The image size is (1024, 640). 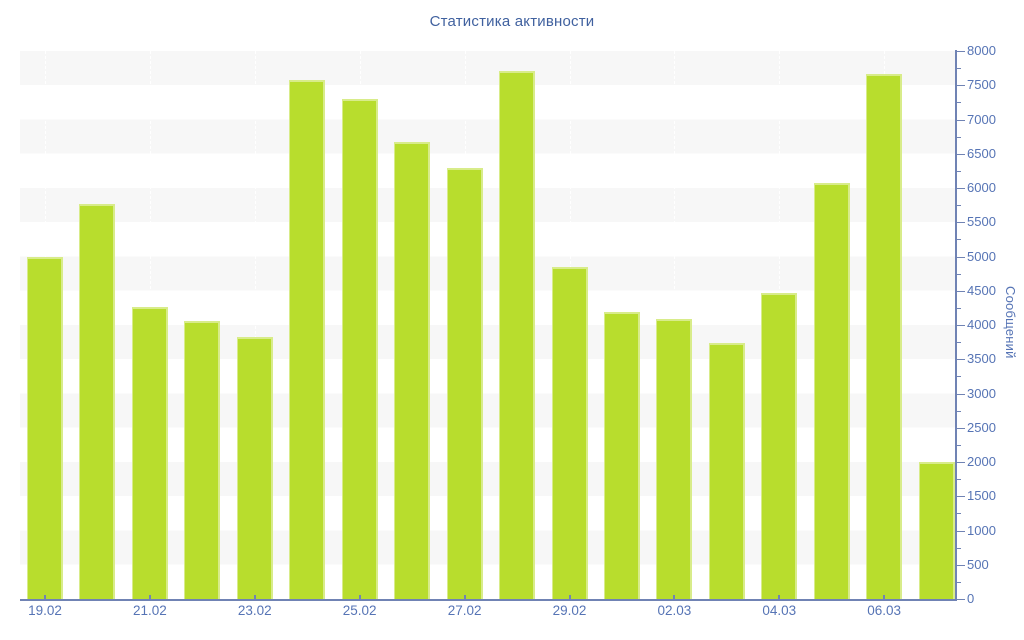 I want to click on y-axis-label: 2500, so click(x=981, y=427).